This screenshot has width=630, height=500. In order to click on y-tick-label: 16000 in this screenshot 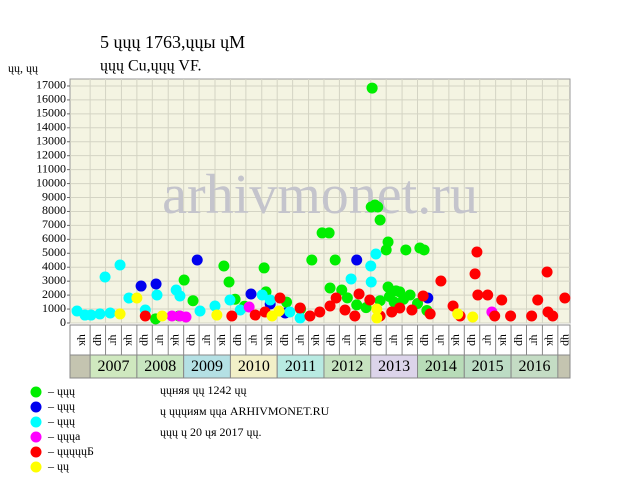, I will do `click(51, 99)`.